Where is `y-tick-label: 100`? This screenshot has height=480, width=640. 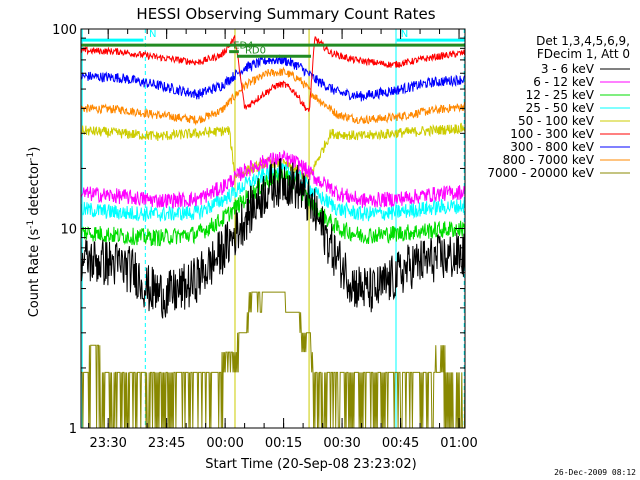 y-tick-label: 100 is located at coordinates (64, 30).